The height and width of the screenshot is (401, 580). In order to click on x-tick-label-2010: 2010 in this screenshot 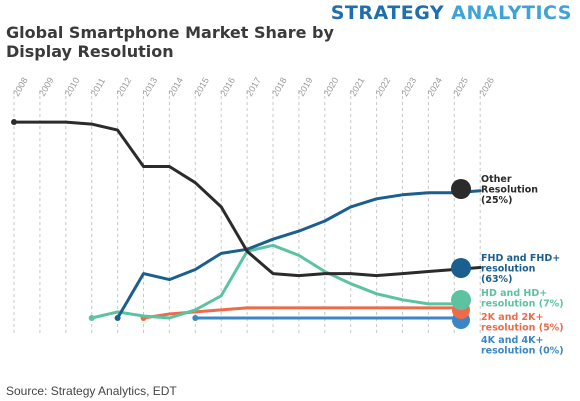, I will do `click(72, 87)`.